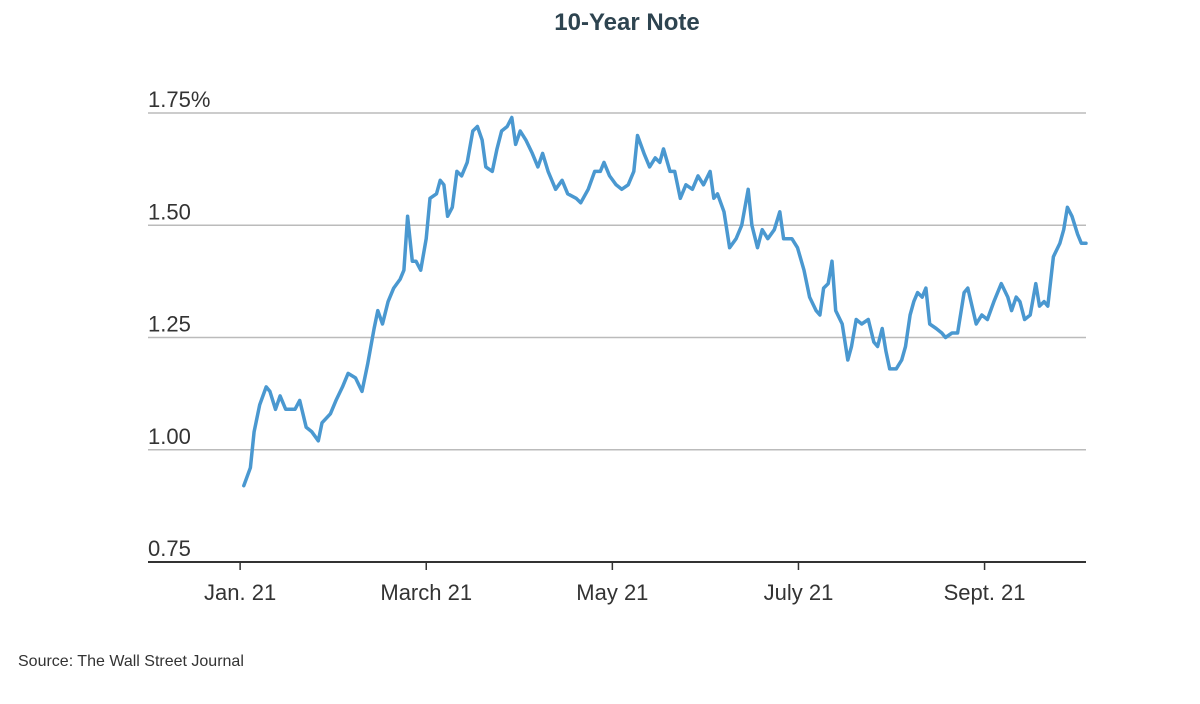  What do you see at coordinates (799, 592) in the screenshot?
I see `x-tick-label: July 21` at bounding box center [799, 592].